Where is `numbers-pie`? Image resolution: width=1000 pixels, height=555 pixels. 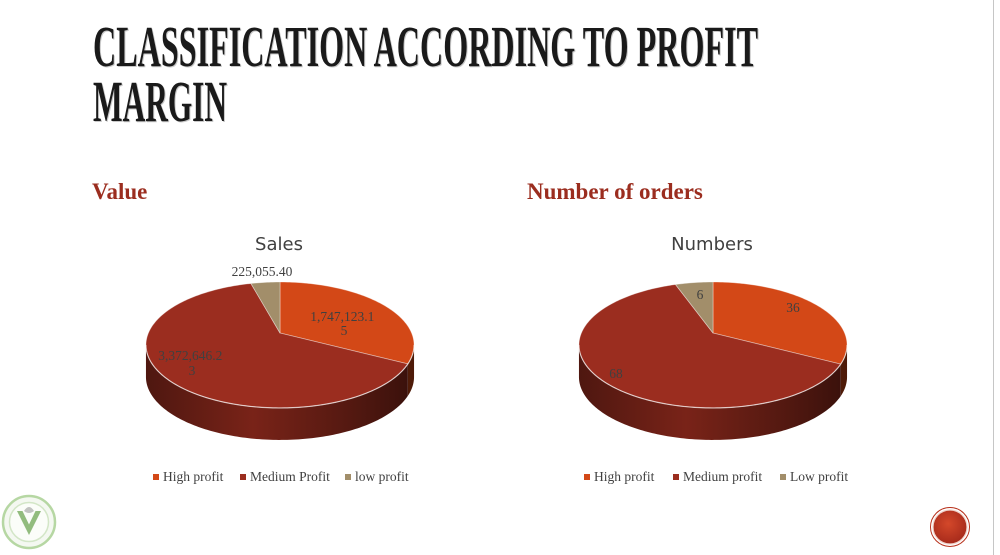 numbers-pie is located at coordinates (713, 360).